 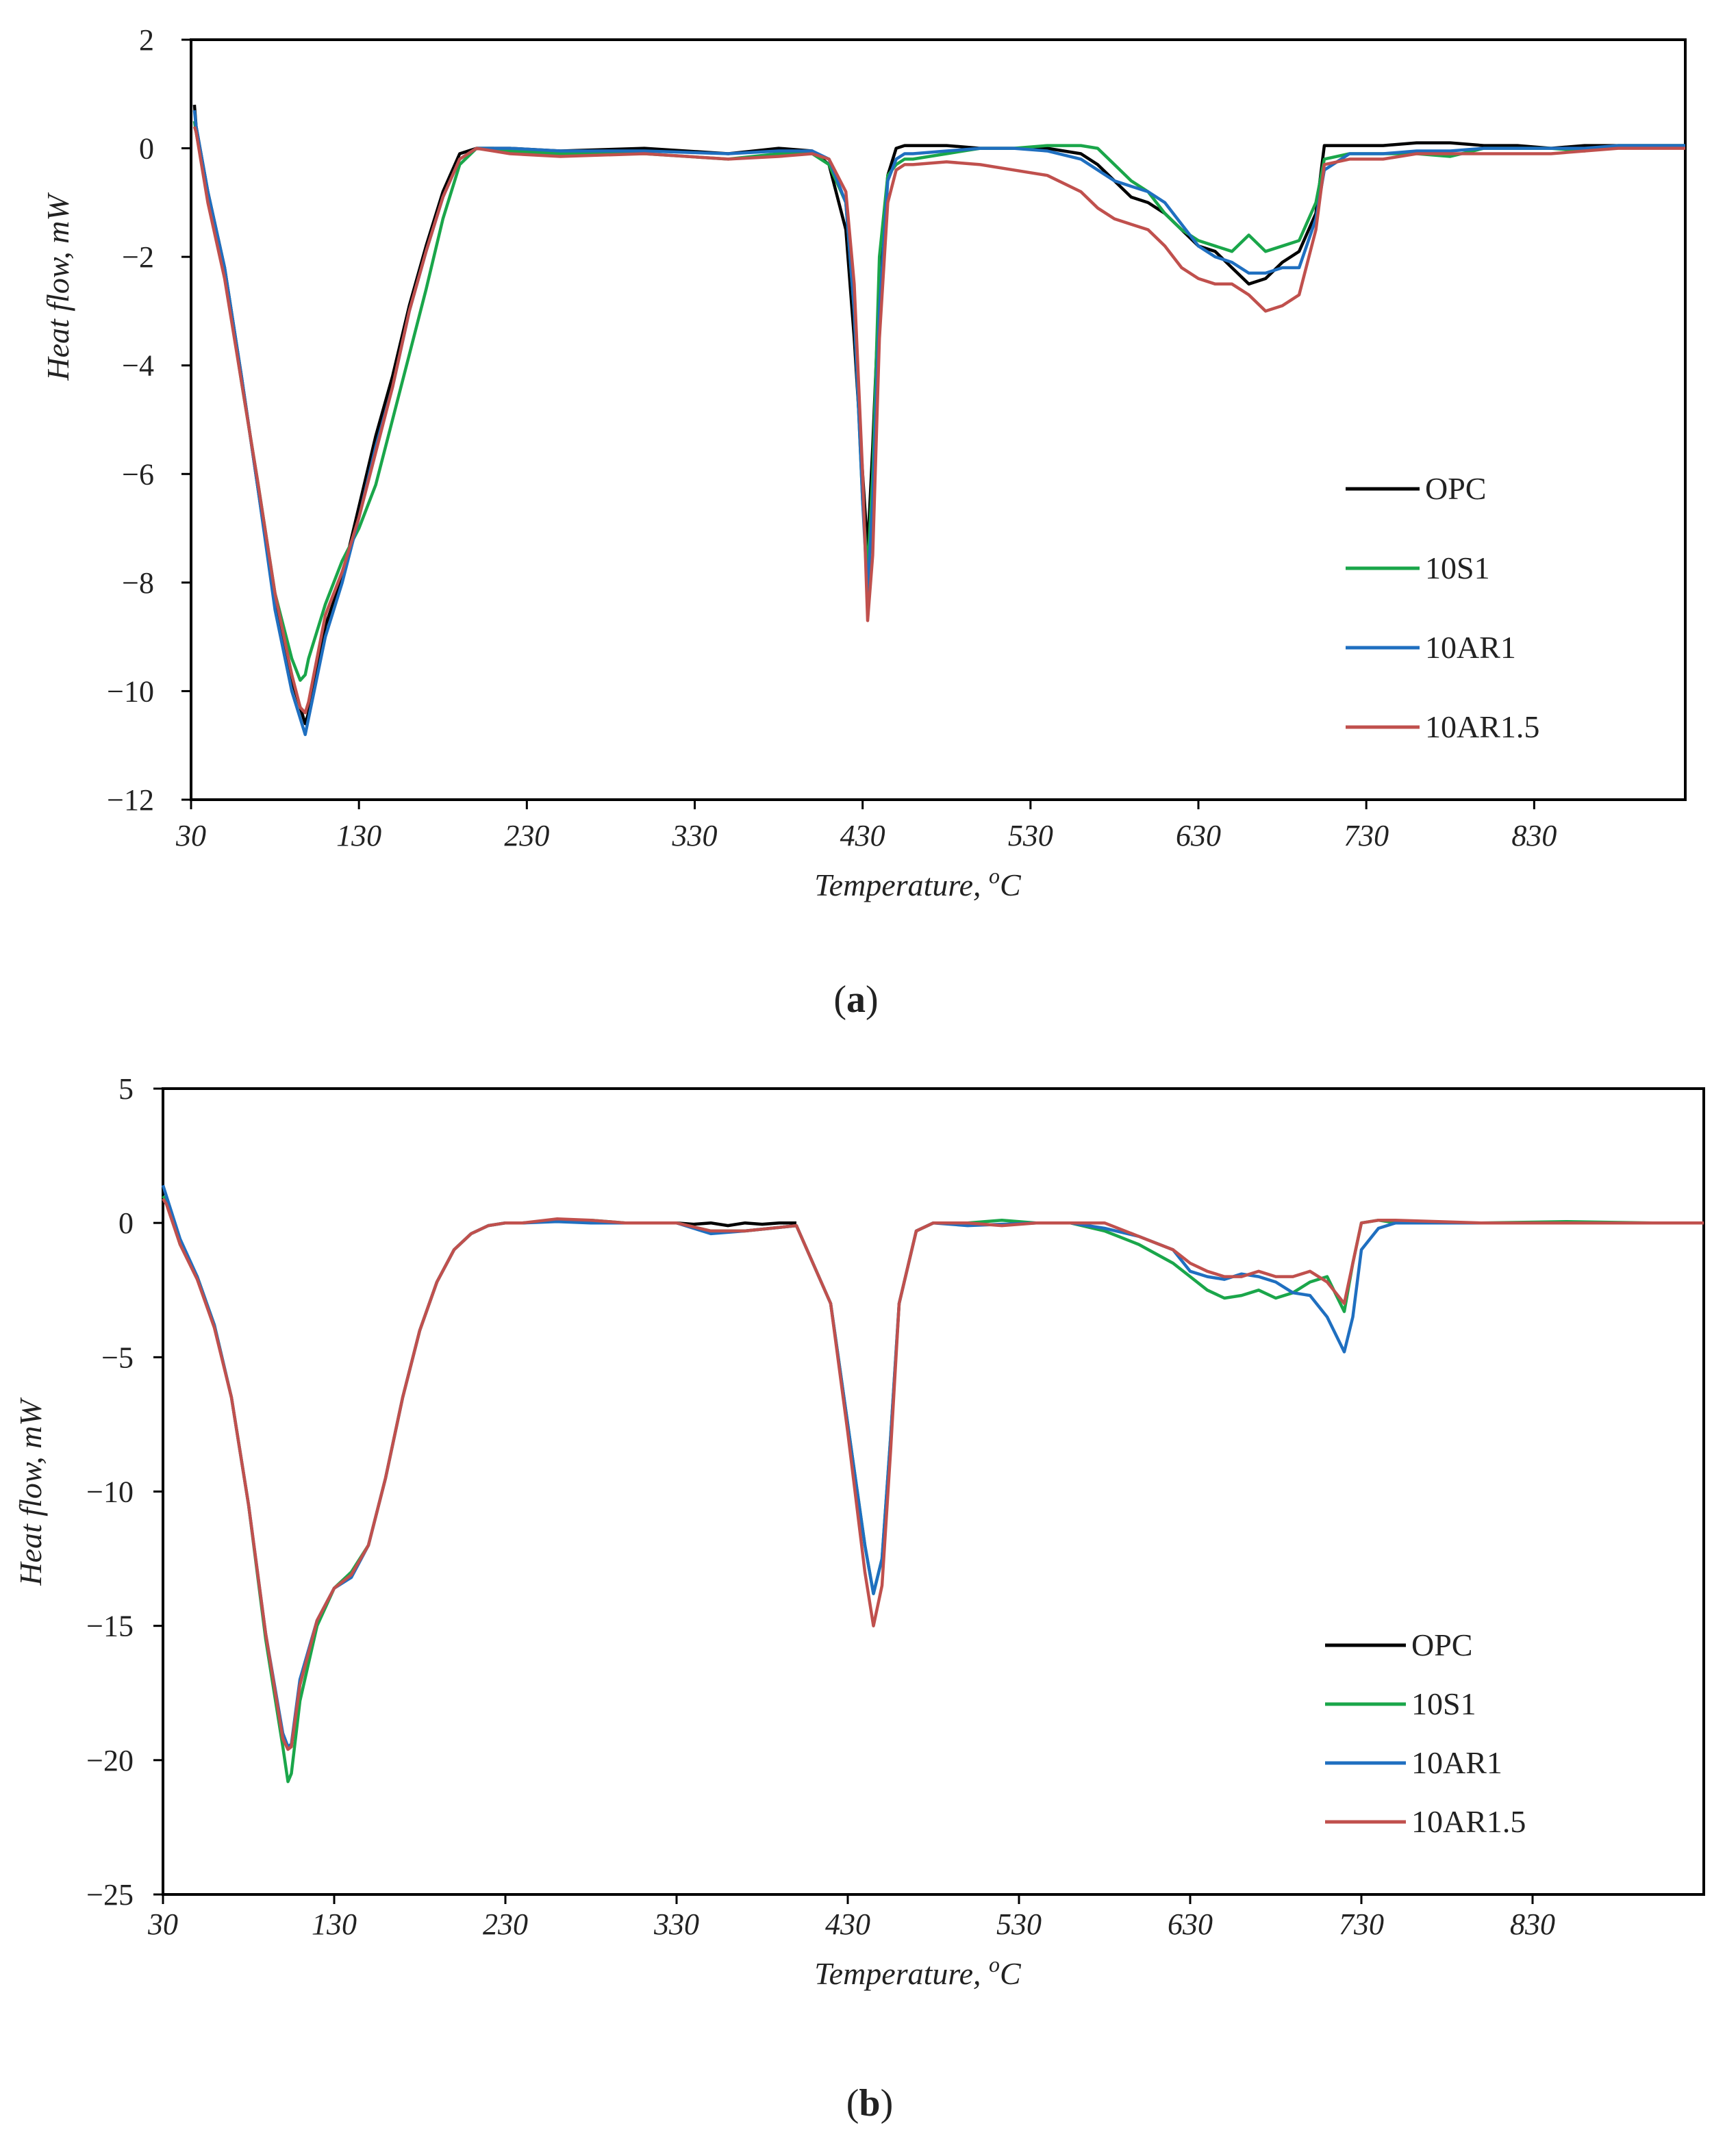 I want to click on series-line-OPC, so click(x=736, y=1225).